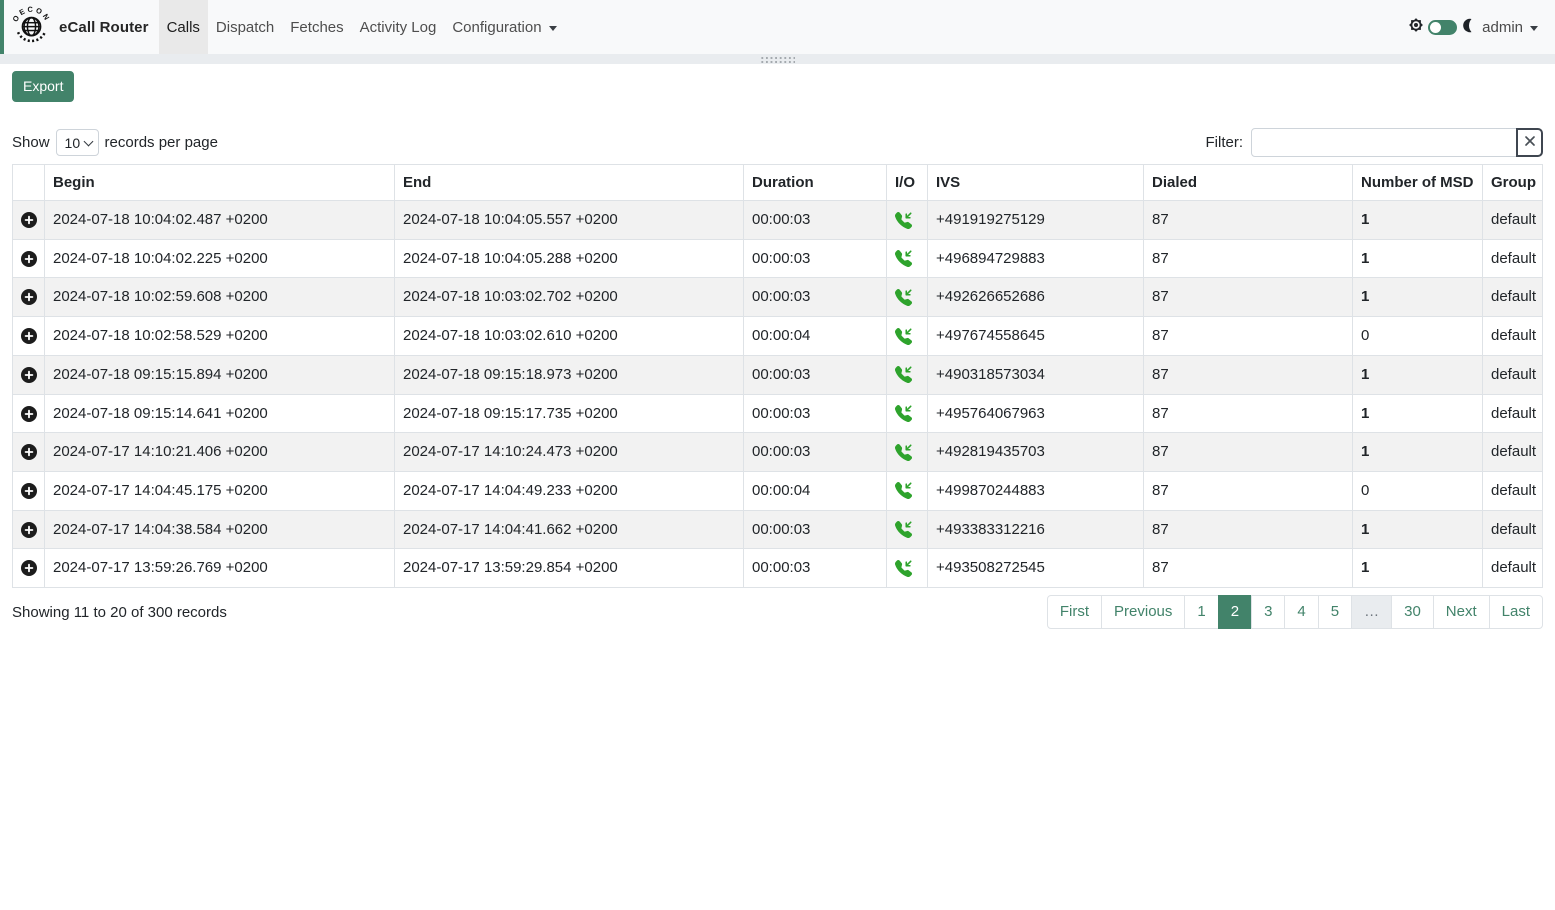  I want to click on end-cell: 2024-07-18 10:04:05.288 +0200, so click(569, 258).